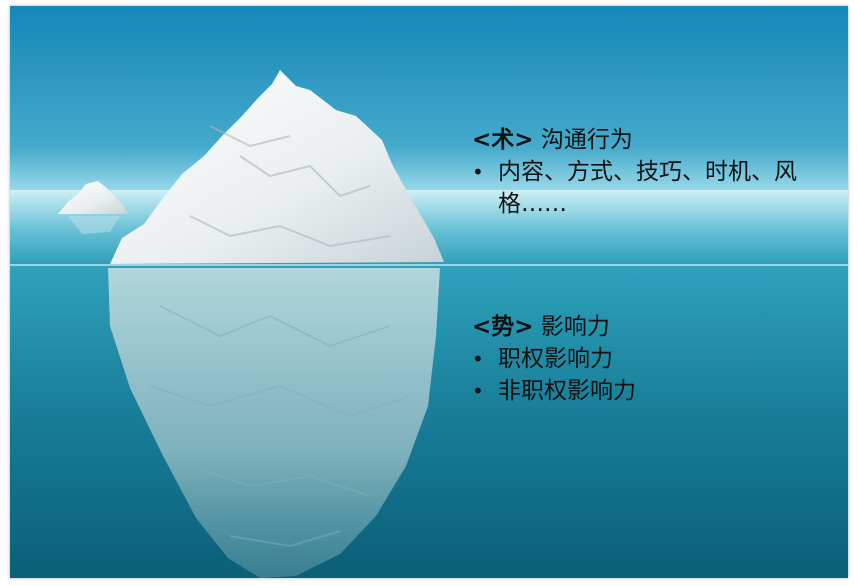 The width and height of the screenshot is (858, 586). What do you see at coordinates (503, 140) in the screenshot?
I see `upper-term: 术` at bounding box center [503, 140].